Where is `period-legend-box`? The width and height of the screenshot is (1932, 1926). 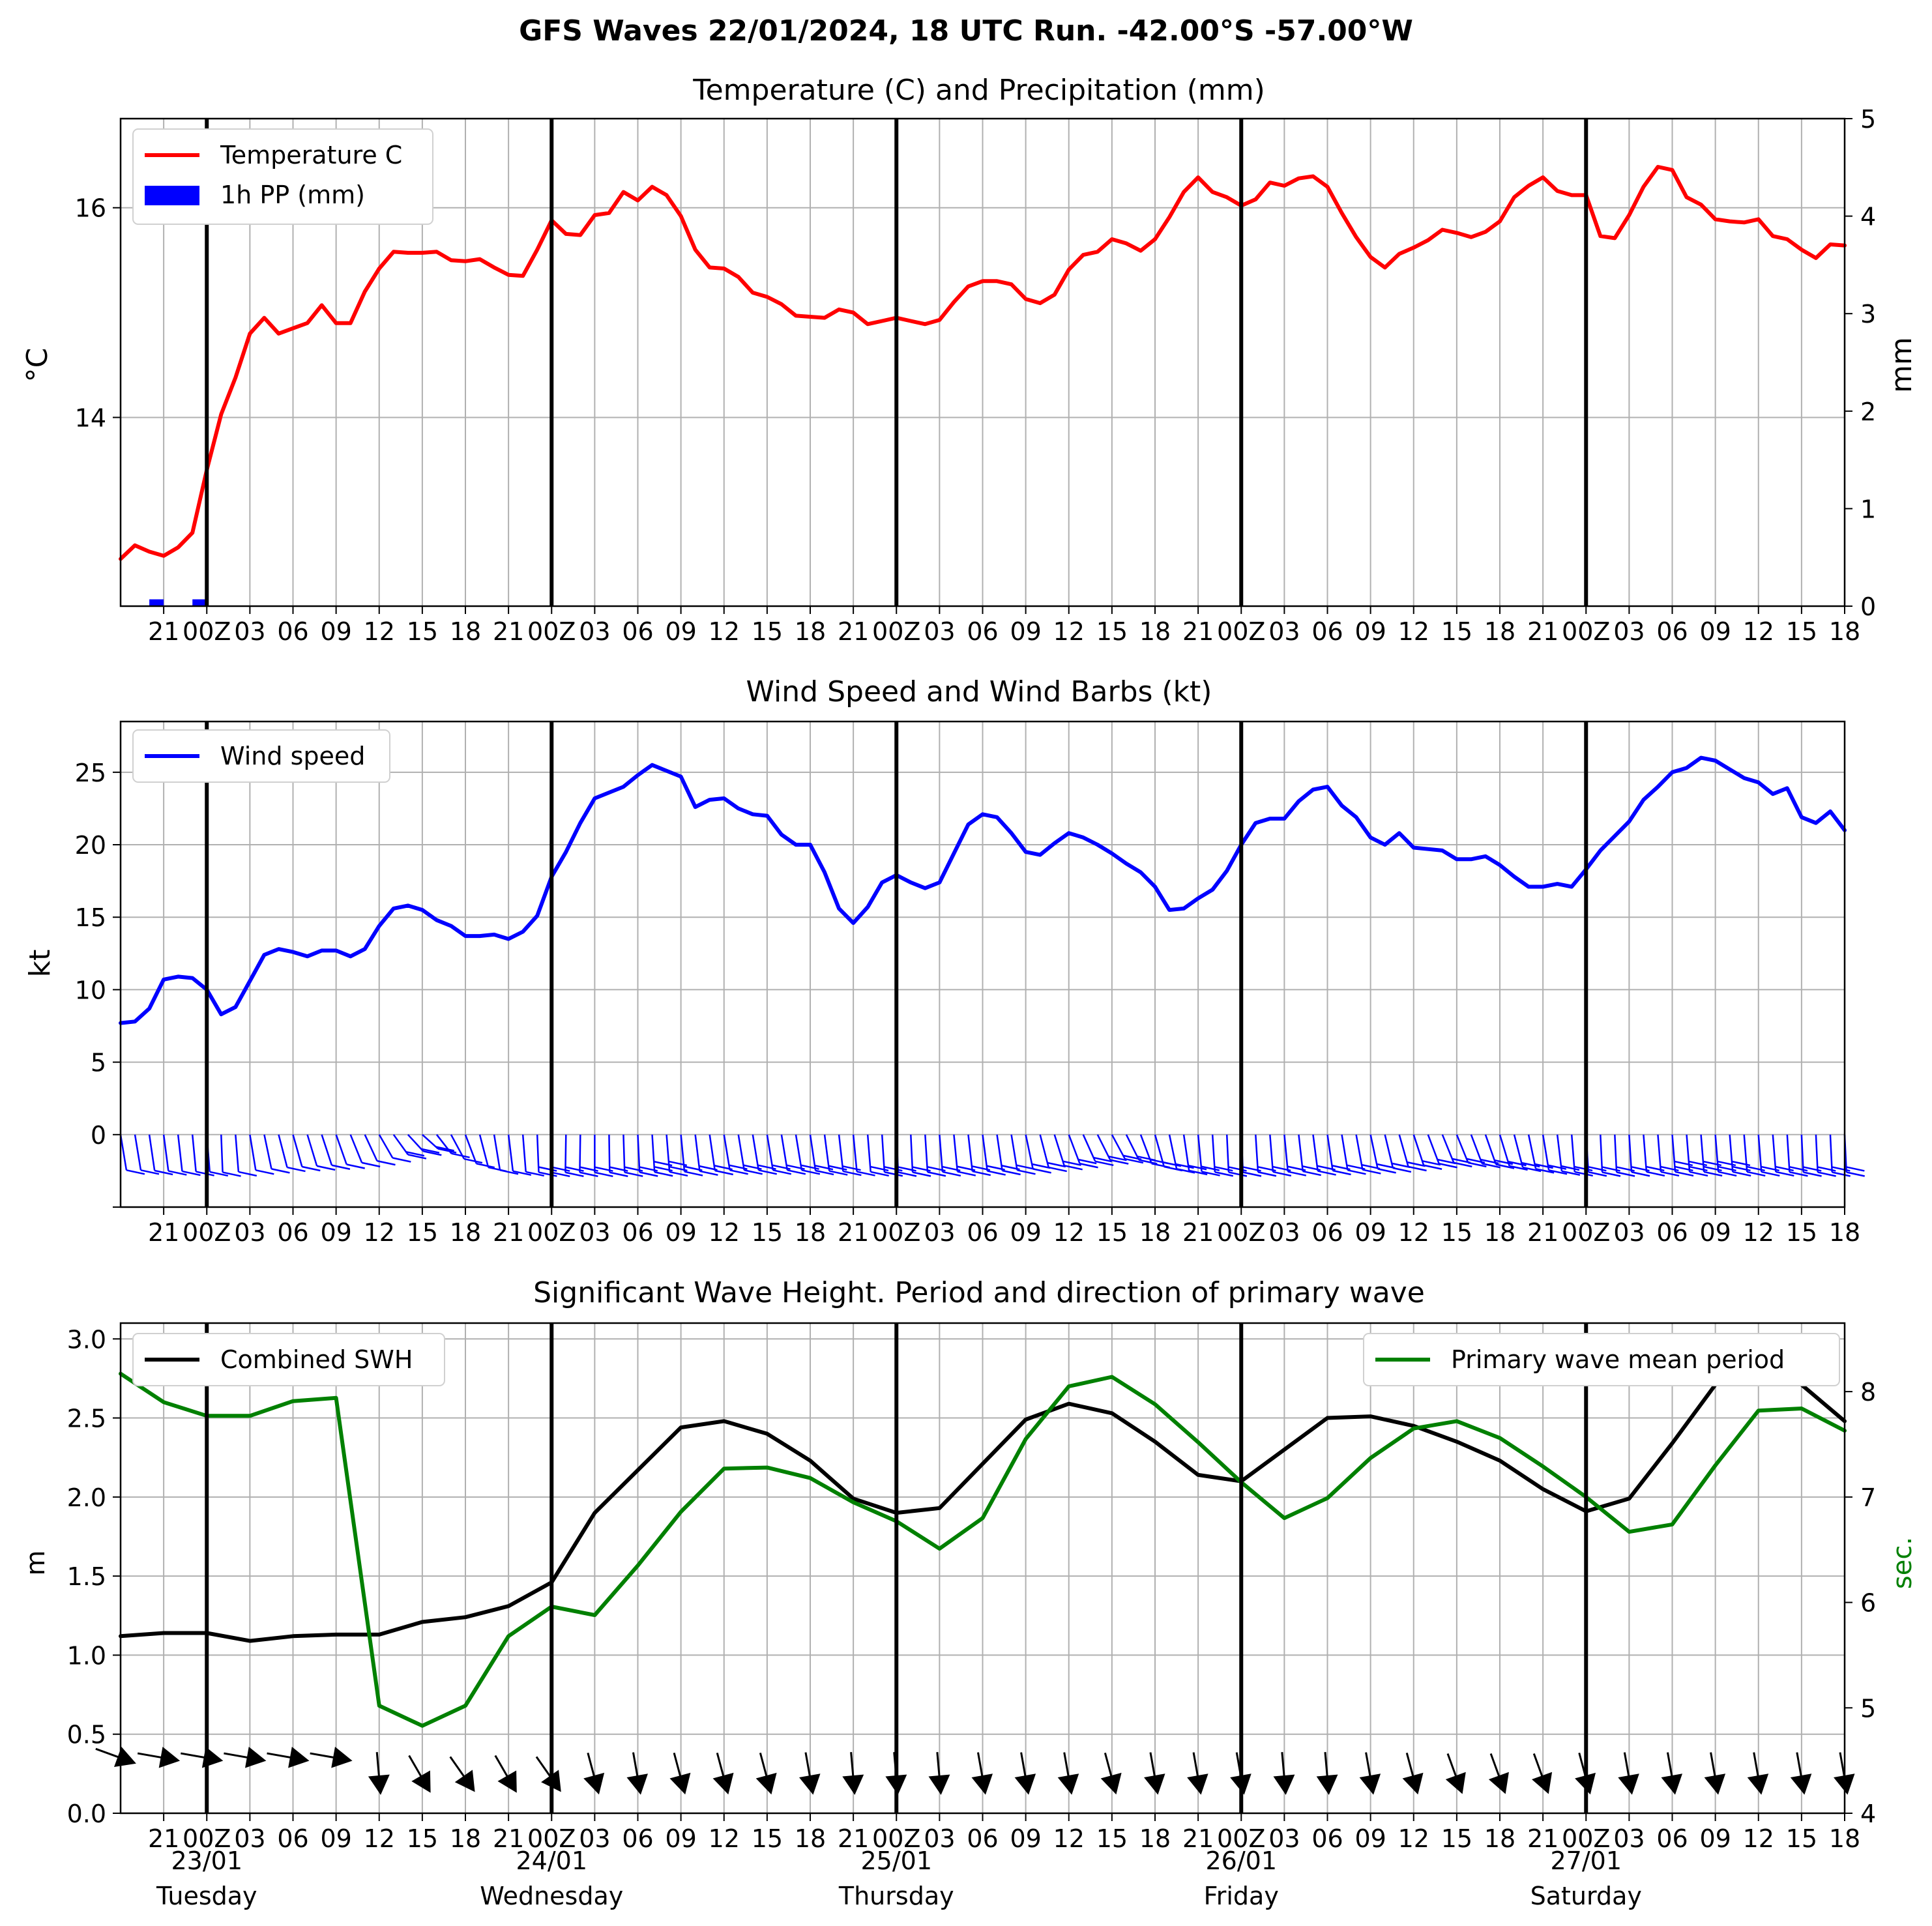 period-legend-box is located at coordinates (1601, 1359).